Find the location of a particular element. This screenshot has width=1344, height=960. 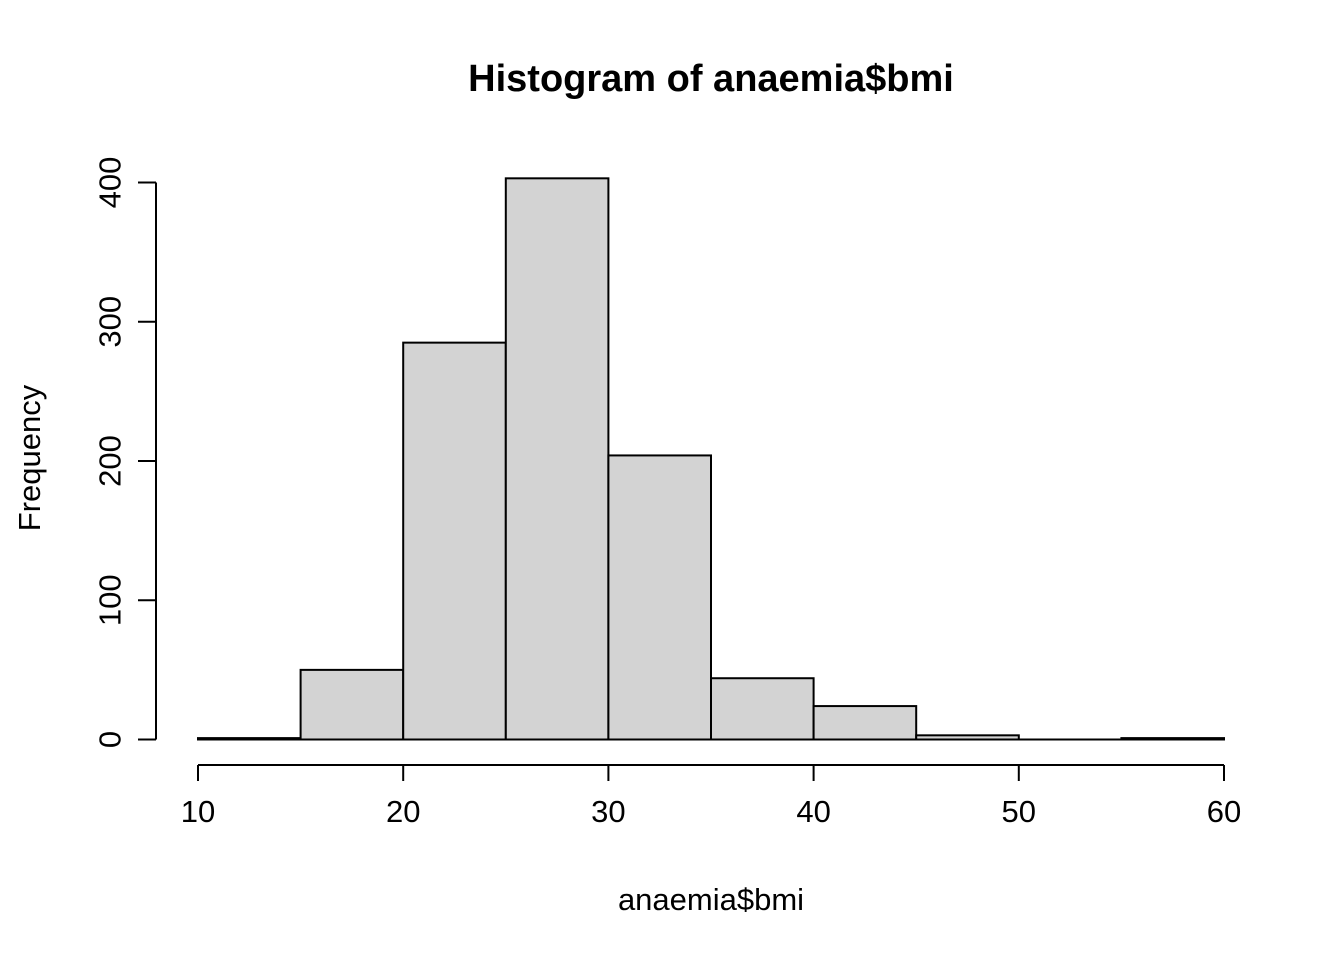

x-tick-label: 50 is located at coordinates (1019, 811).